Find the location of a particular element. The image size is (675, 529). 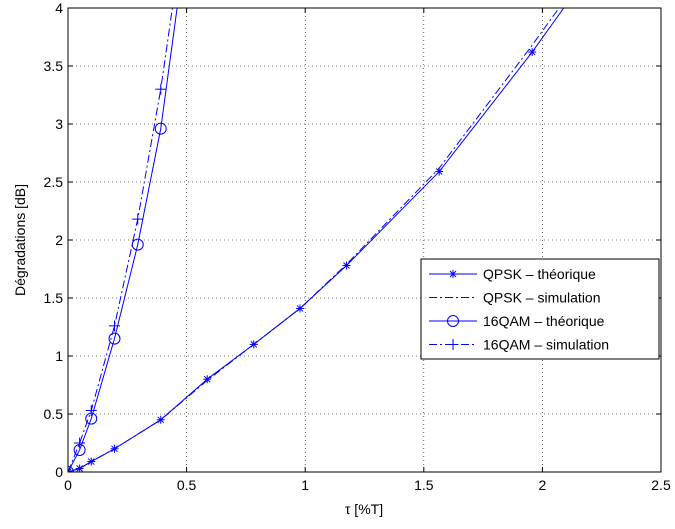

y-tick-label: 0.5 is located at coordinates (54, 414).